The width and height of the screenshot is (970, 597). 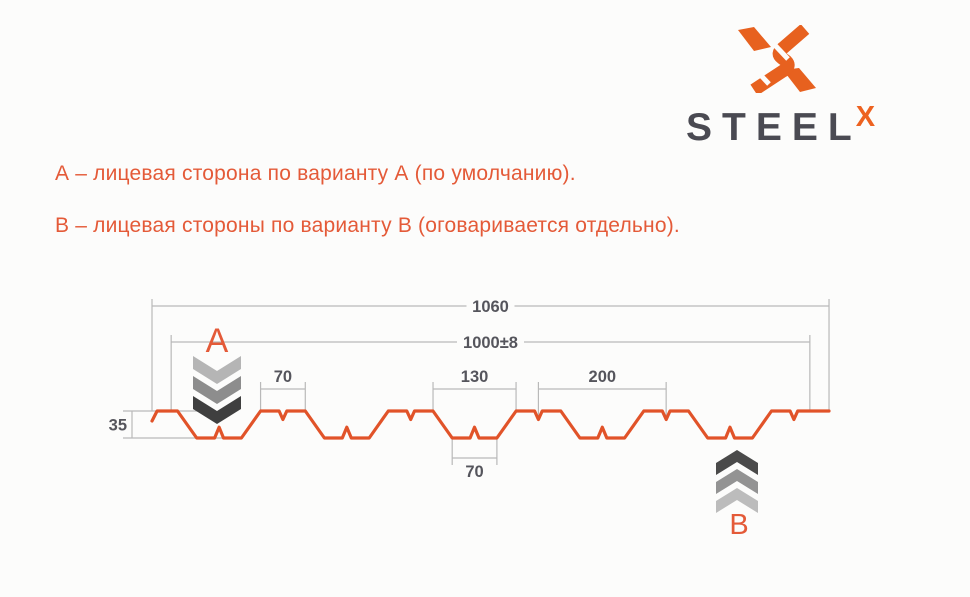 I want to click on marker-a-letter: А, so click(x=217, y=341).